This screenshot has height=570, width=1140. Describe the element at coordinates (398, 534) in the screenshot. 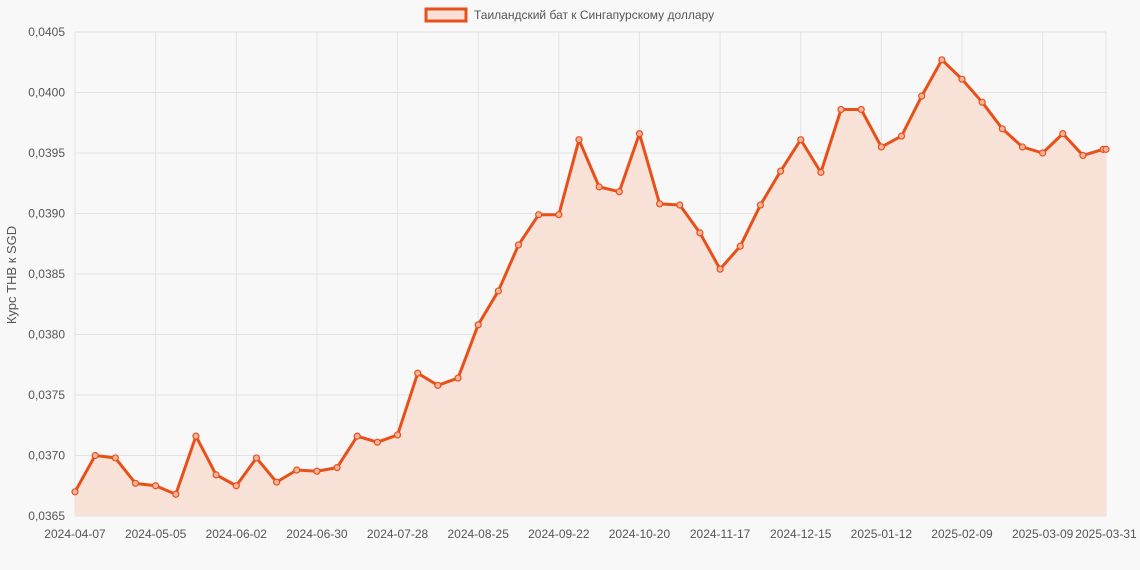

I see `x-tick-label: 2024-07-28` at that location.